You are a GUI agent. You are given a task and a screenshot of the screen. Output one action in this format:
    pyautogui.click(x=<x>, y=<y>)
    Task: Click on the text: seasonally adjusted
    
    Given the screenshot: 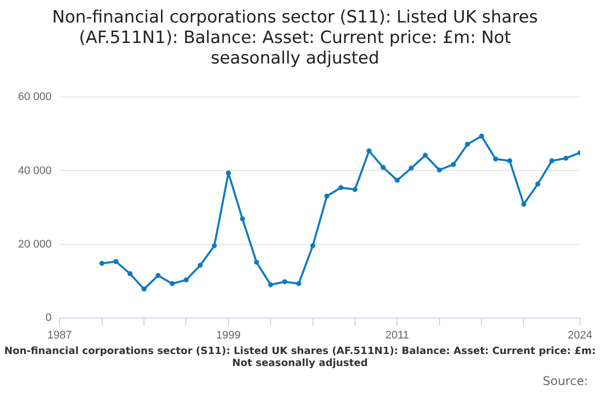 What is the action you would take?
    pyautogui.click(x=295, y=58)
    